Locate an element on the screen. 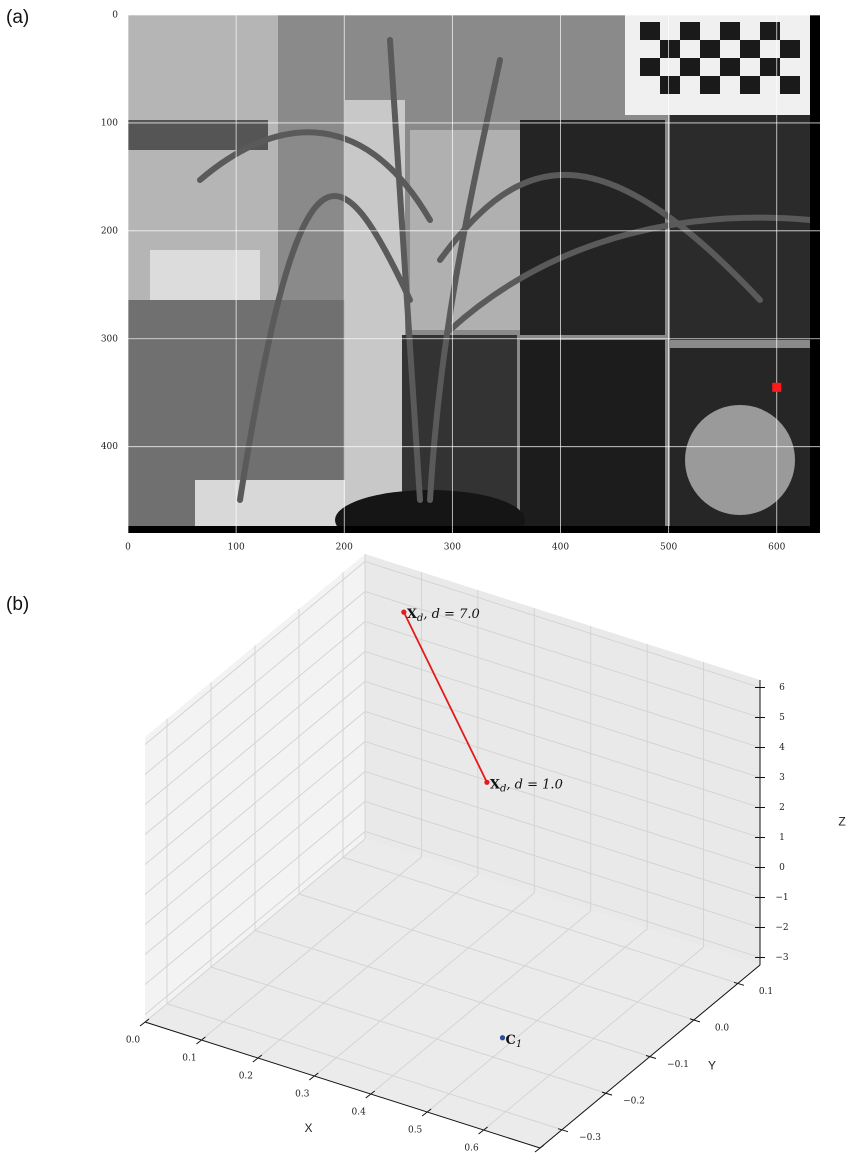 Image resolution: width=856 pixels, height=1154 pixels. z-tick-label: 6 is located at coordinates (782, 688).